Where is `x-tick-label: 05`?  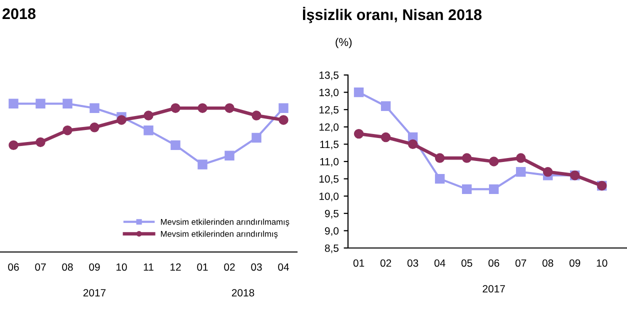
x-tick-label: 05 is located at coordinates (466, 263).